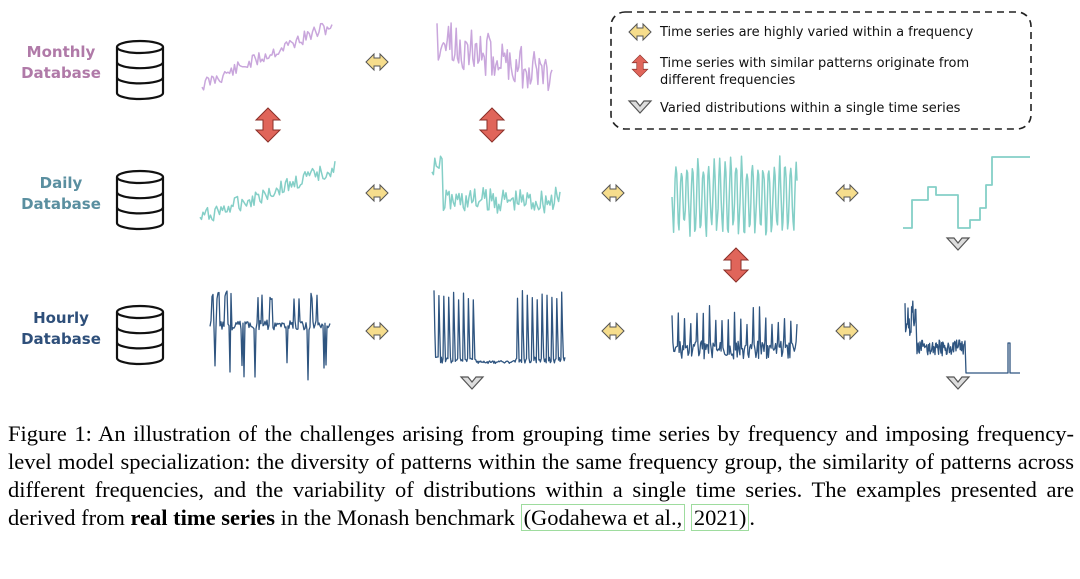  What do you see at coordinates (640, 107) in the screenshot?
I see `legend-chevron-icon` at bounding box center [640, 107].